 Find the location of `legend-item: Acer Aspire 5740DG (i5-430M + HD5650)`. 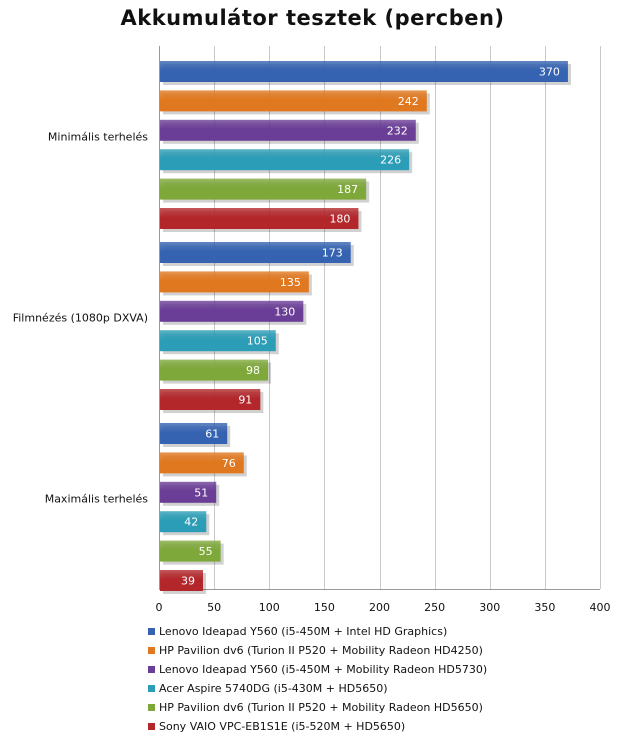

legend-item: Acer Aspire 5740DG (i5-430M + HD5650) is located at coordinates (317, 688).